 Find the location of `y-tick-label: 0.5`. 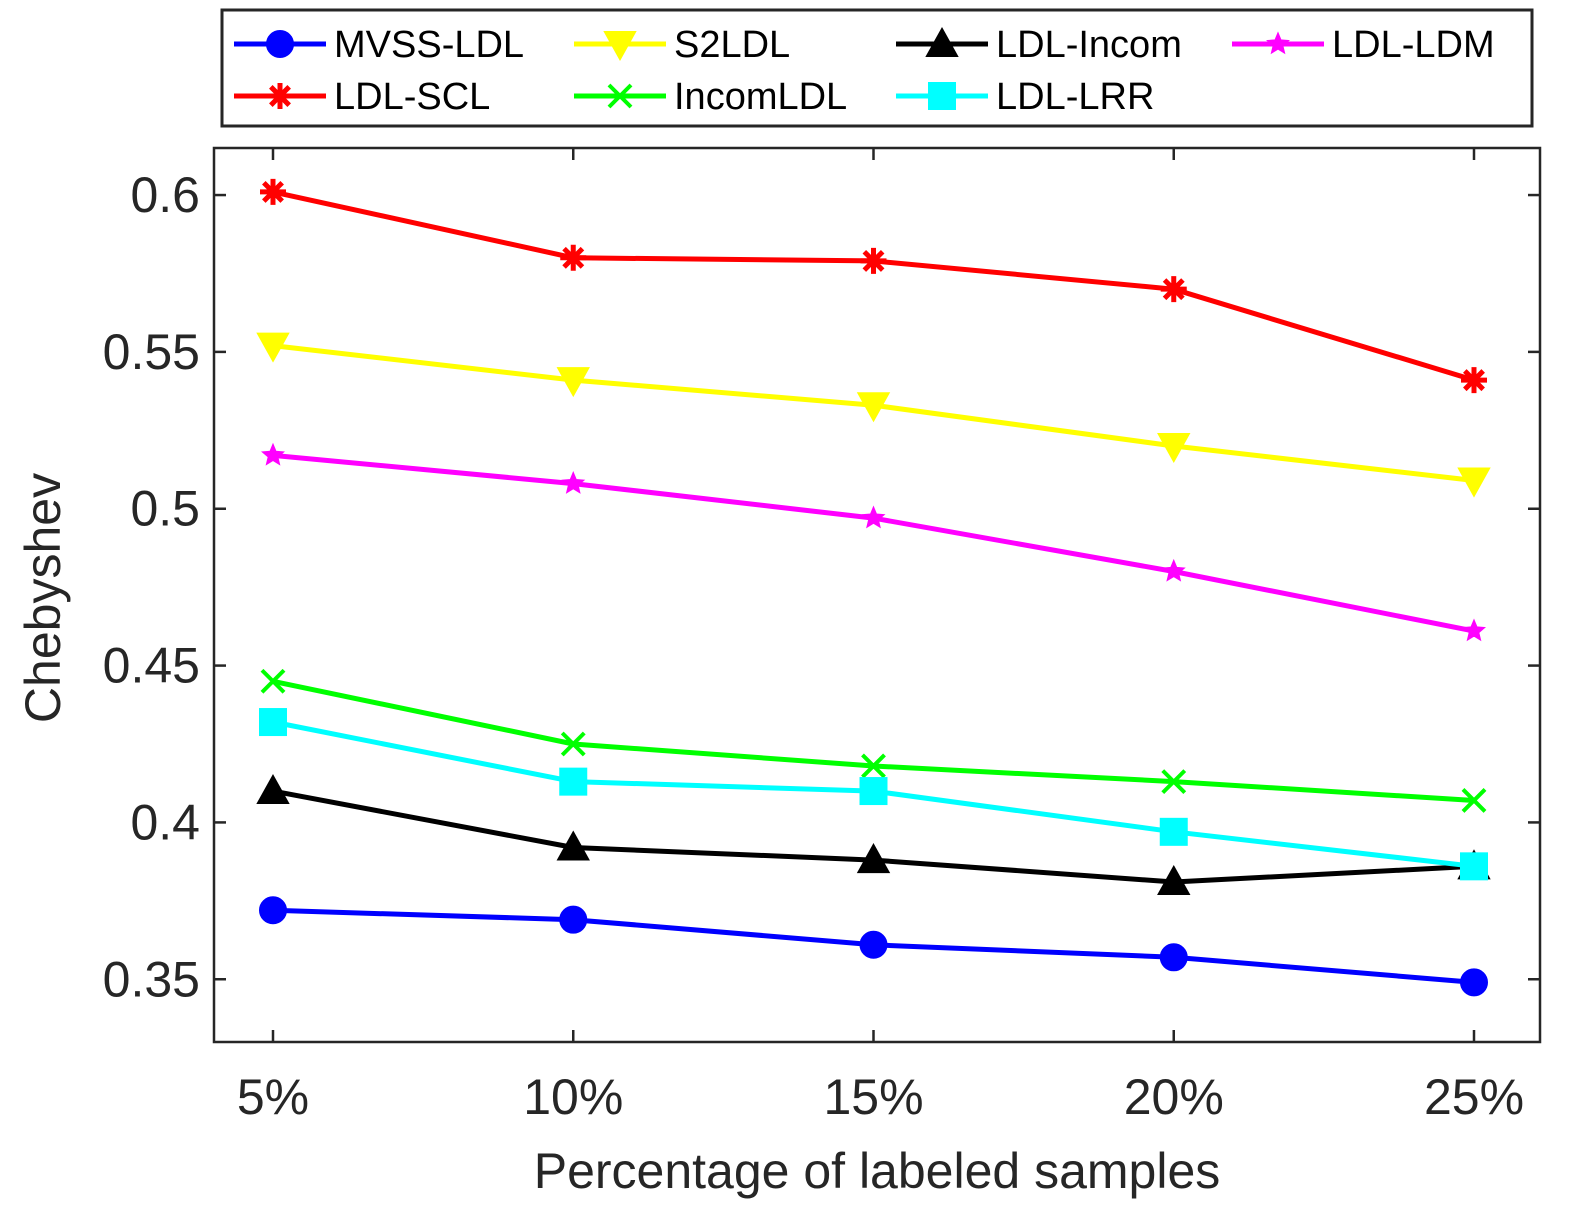

y-tick-label: 0.5 is located at coordinates (165, 509).